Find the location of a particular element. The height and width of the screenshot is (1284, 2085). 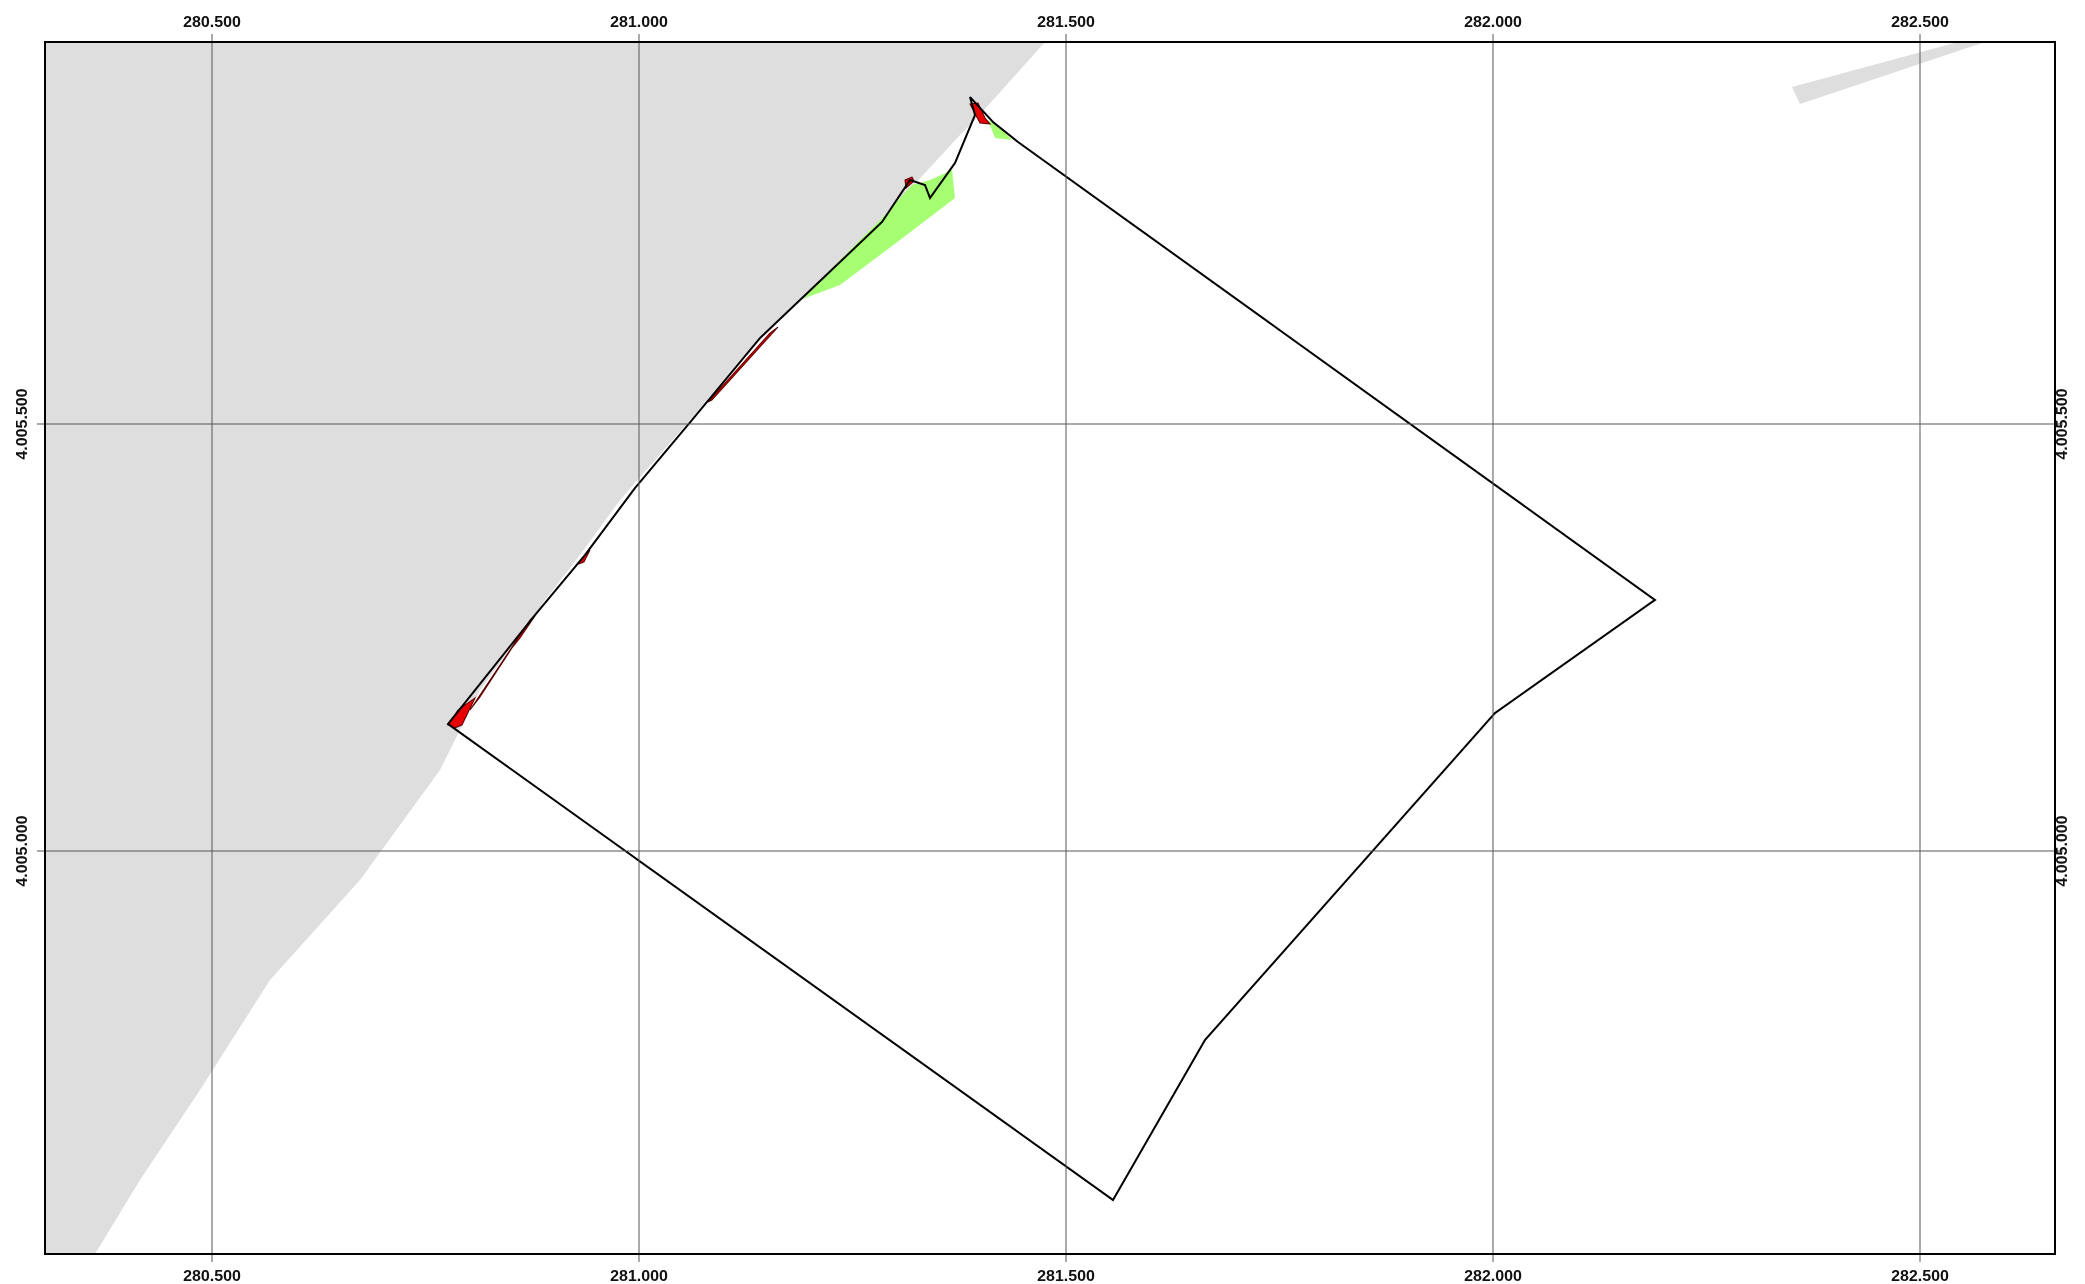

x-tick-label-top: 282.000 is located at coordinates (1493, 22).